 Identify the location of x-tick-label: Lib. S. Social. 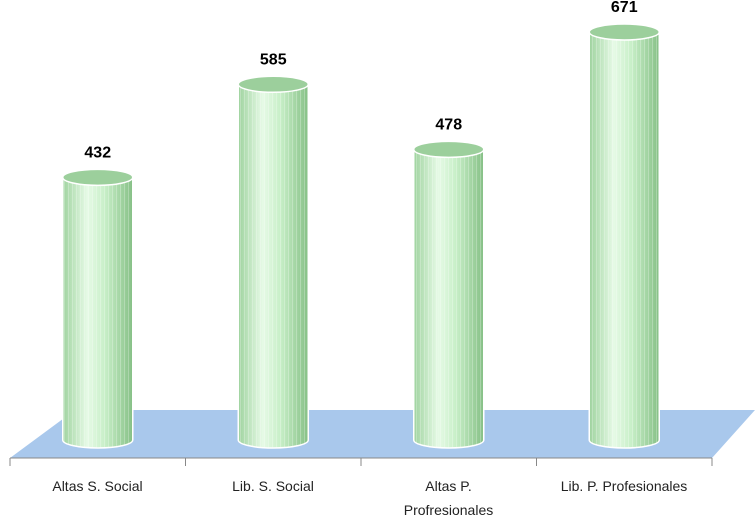
(273, 486).